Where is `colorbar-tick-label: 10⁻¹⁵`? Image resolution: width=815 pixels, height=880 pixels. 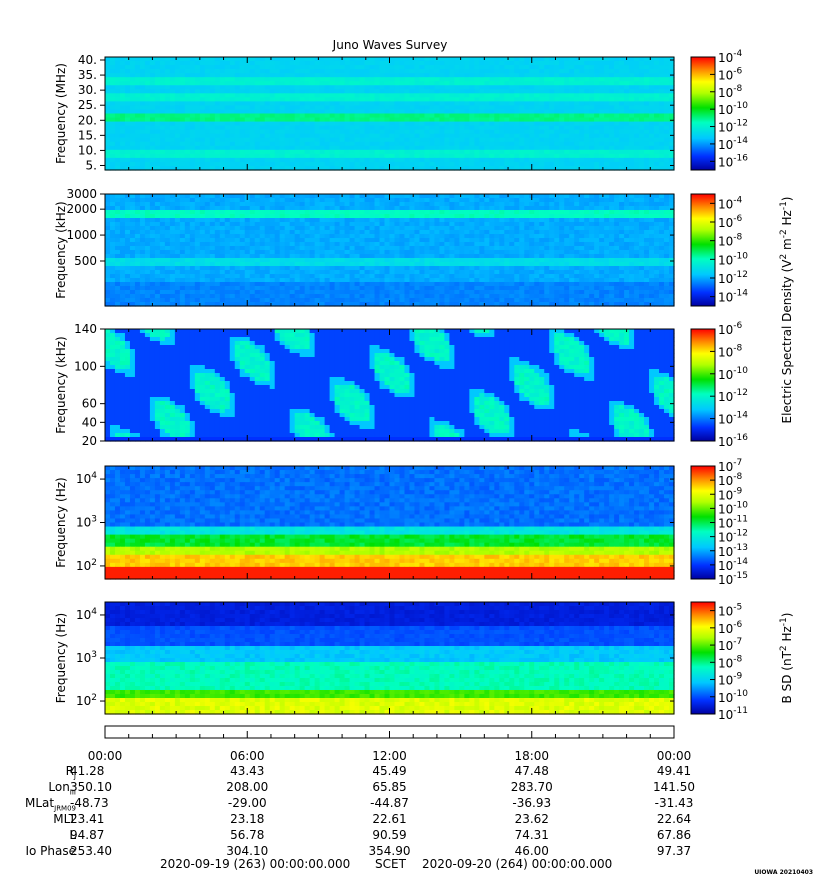
colorbar-tick-label: 10⁻¹⁵ is located at coordinates (733, 579).